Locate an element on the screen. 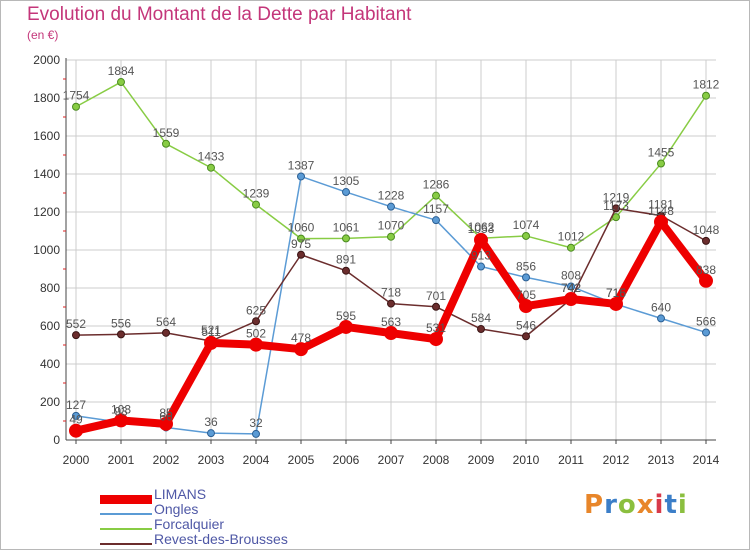 The width and height of the screenshot is (750, 550). y-tick-label: 200 is located at coordinates (50, 402).